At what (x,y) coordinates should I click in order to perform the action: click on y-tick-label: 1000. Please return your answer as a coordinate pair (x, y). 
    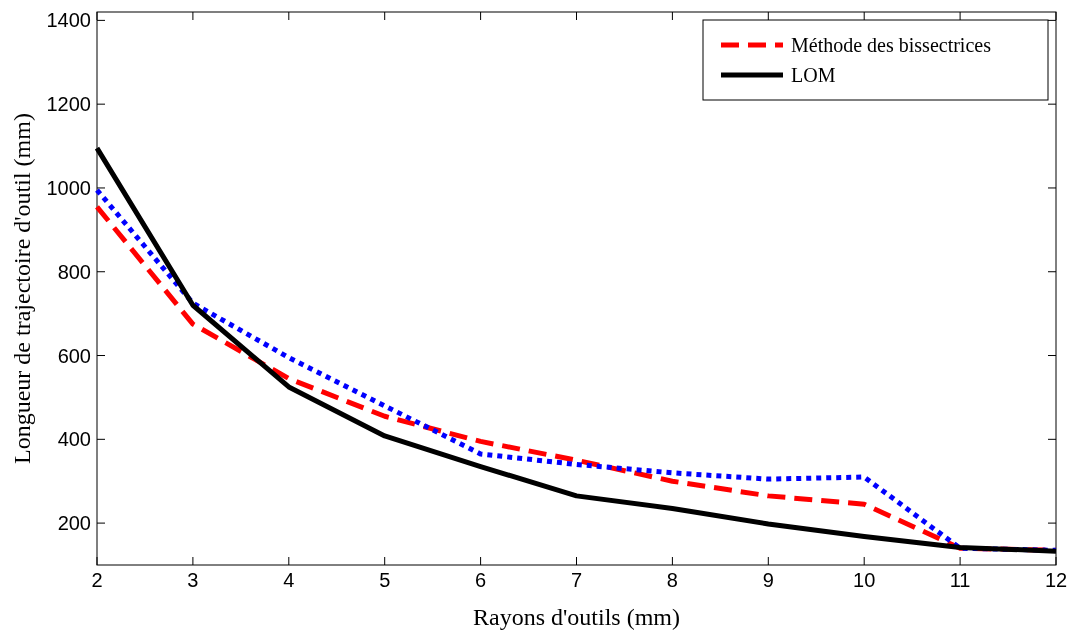
    Looking at the image, I should click on (68, 187).